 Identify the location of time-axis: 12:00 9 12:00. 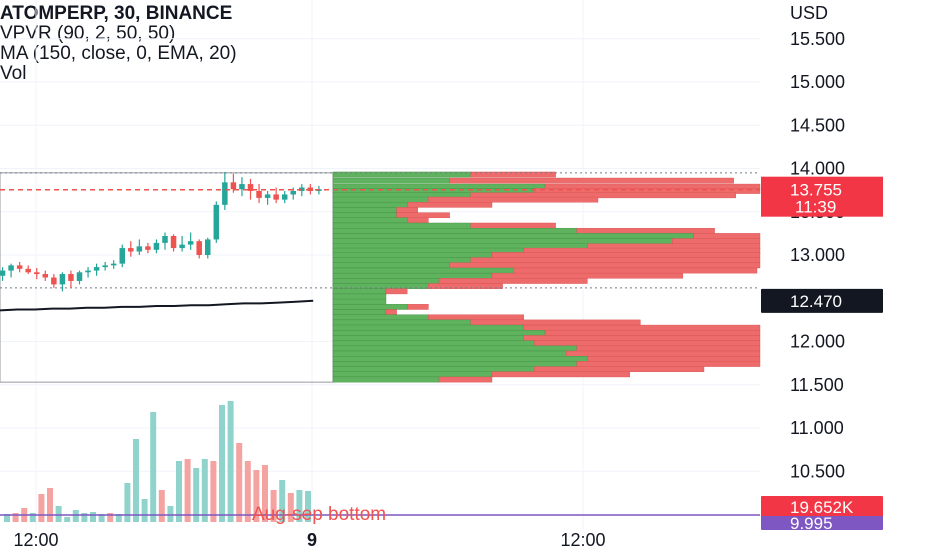
(309, 540).